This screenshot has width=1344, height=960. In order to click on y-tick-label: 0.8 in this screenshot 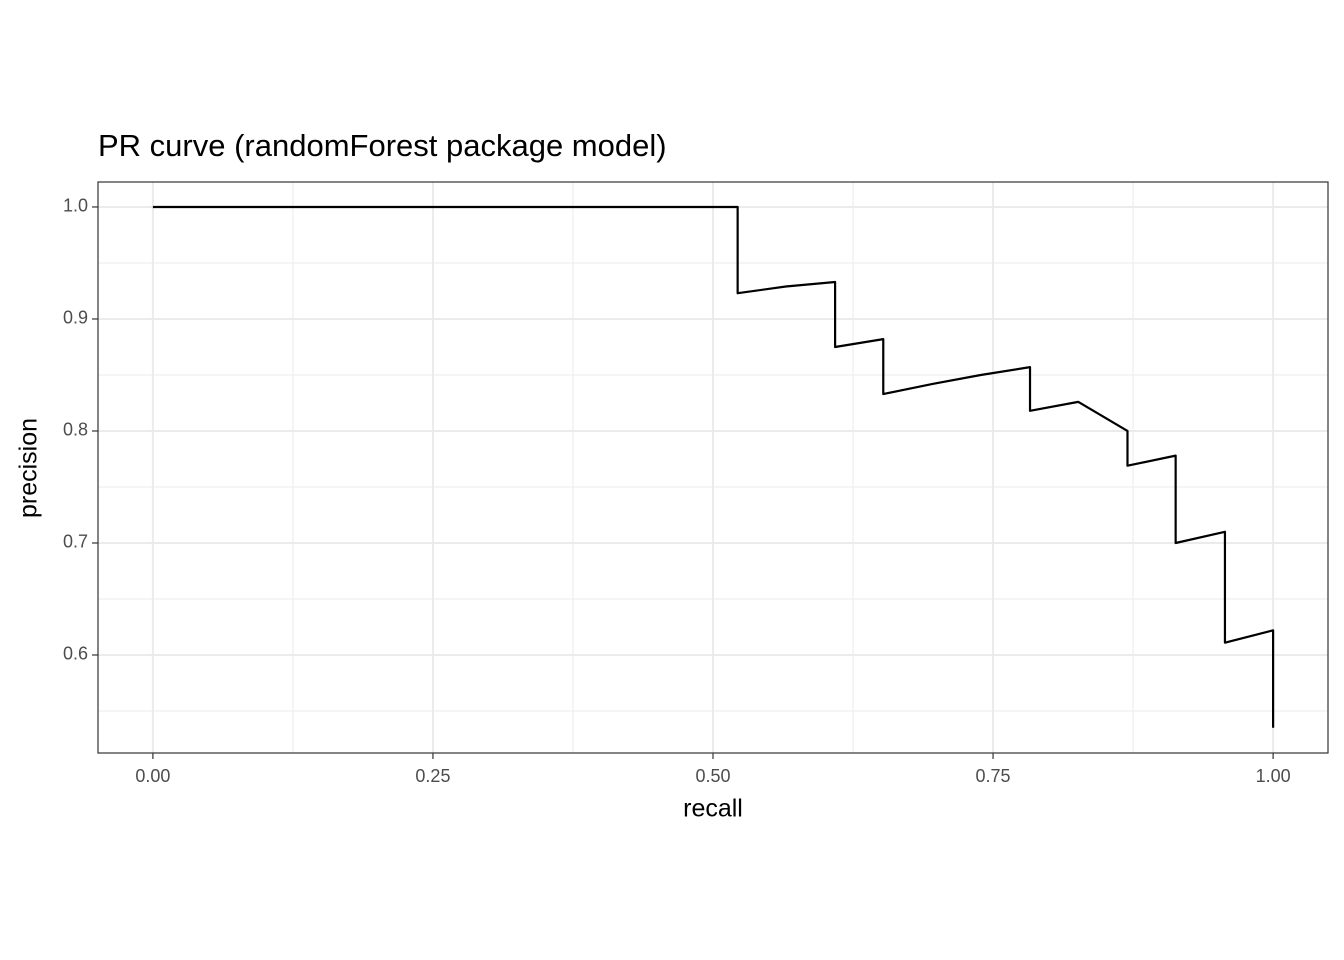, I will do `click(75, 430)`.